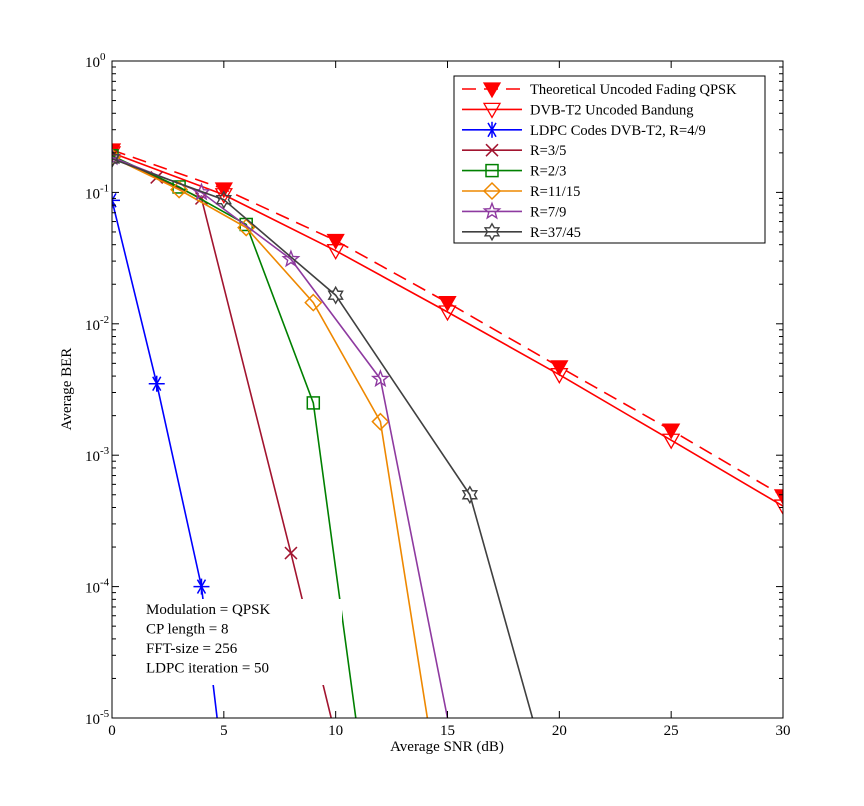  Describe the element at coordinates (633, 90) in the screenshot. I see `legend-label: Theoretical Uncoded Fading QPSK` at that location.